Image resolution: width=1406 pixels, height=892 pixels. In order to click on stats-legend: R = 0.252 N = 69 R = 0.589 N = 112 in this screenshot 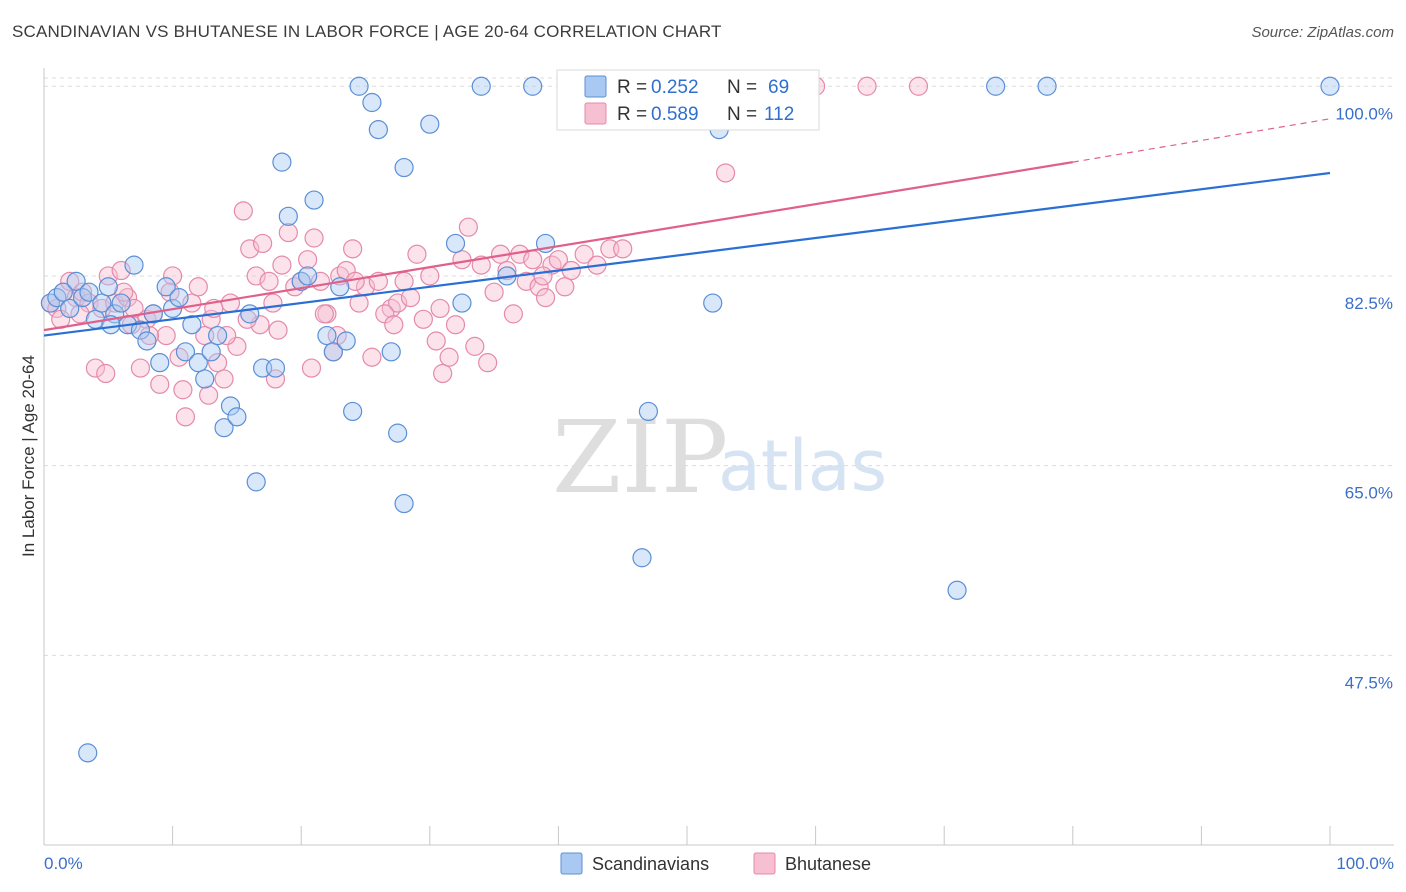, I will do `click(688, 100)`.